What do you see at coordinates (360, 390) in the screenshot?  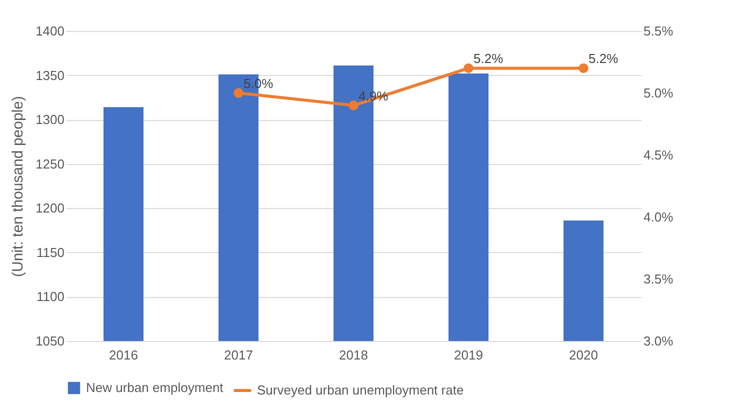 I see `legend-label: Surveyed urban unemployment rate` at bounding box center [360, 390].